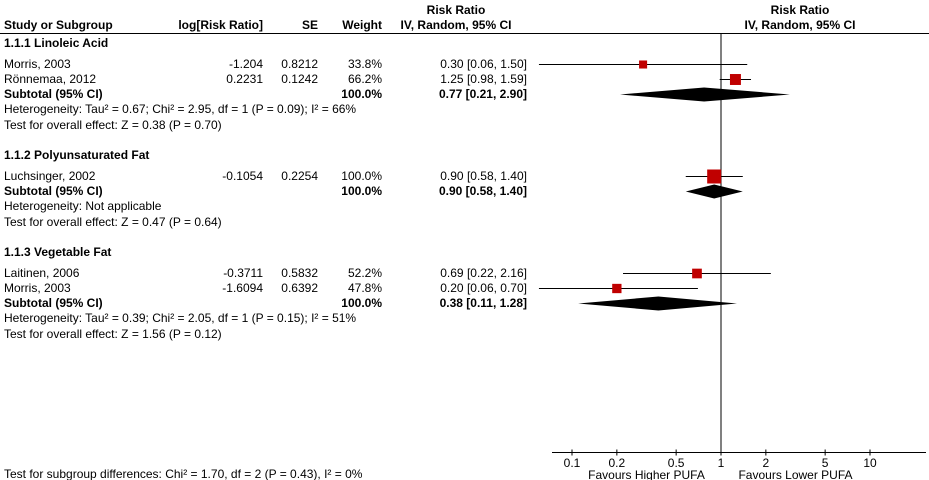 This screenshot has height=480, width=929. I want to click on subgroup-title: 1.1.2 Polyunsaturated Fat, so click(77, 155).